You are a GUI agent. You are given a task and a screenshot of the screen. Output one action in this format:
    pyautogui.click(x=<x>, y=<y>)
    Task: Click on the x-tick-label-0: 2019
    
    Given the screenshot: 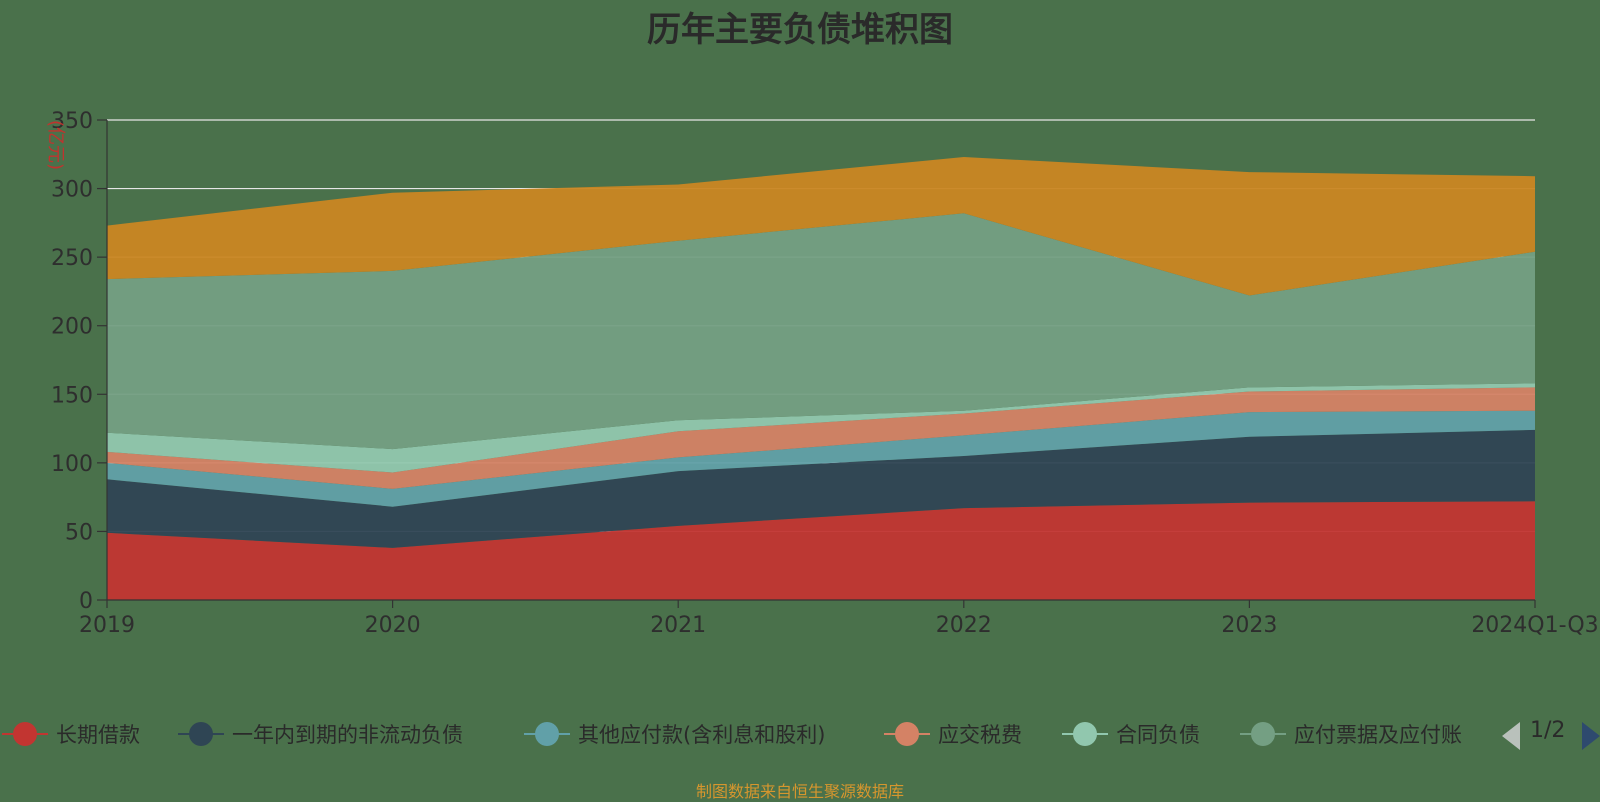 What is the action you would take?
    pyautogui.click(x=107, y=625)
    